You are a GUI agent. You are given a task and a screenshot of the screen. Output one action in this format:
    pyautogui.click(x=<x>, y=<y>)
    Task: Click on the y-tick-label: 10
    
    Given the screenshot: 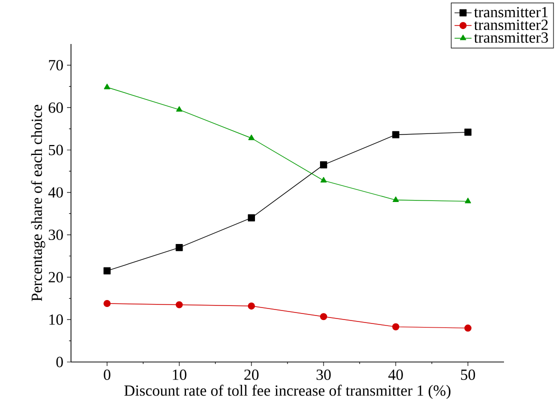 What is the action you would take?
    pyautogui.click(x=56, y=319)
    